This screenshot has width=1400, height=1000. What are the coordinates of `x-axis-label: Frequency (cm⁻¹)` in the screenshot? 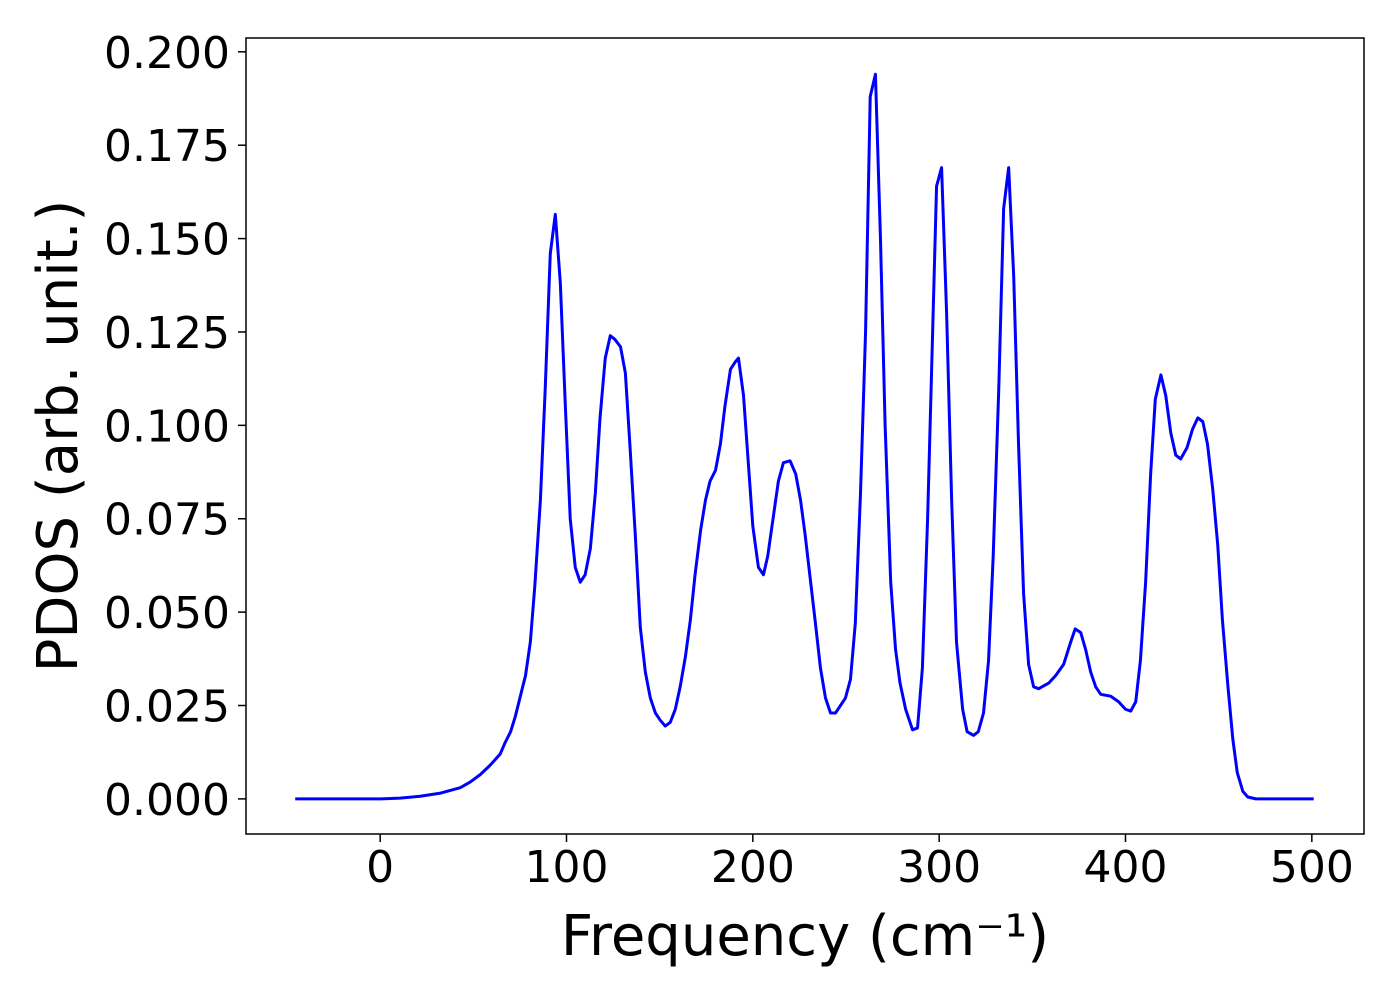 It's located at (805, 936).